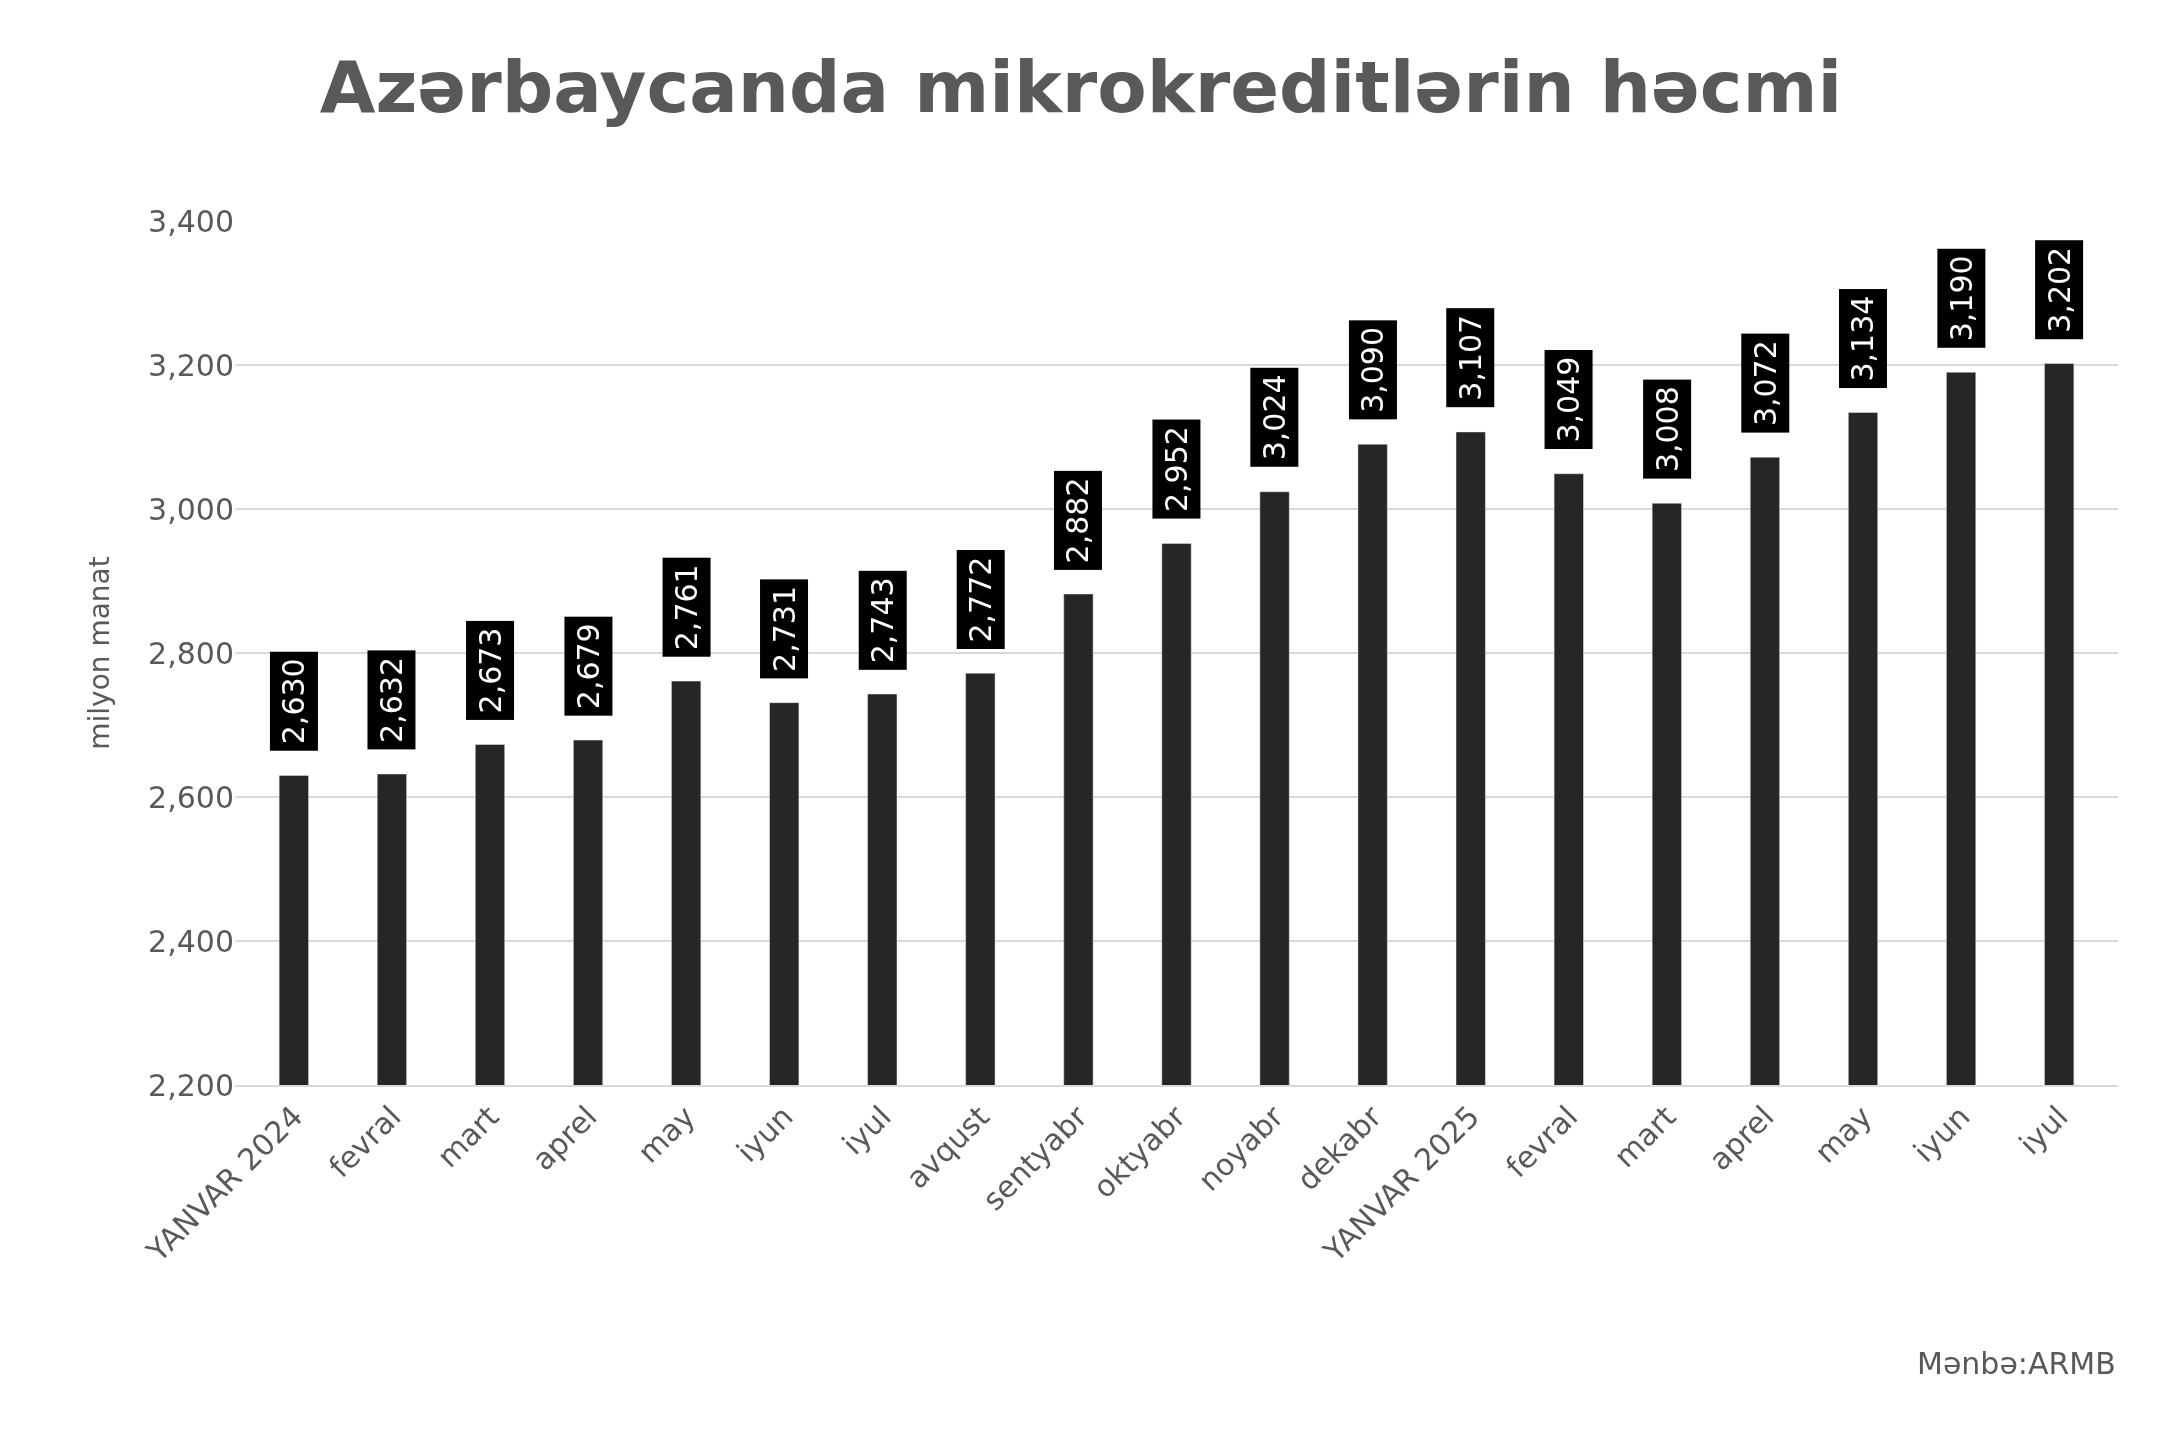 Image resolution: width=2171 pixels, height=1441 pixels. Describe the element at coordinates (1373, 369) in the screenshot. I see `data-label: 3,090` at that location.